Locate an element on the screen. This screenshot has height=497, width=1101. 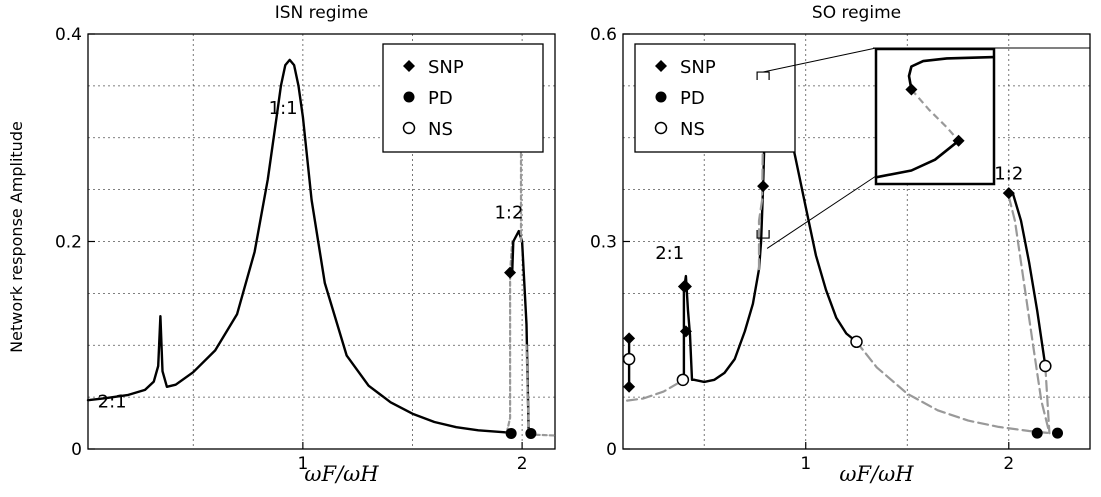
y-tick-label: 0.3 is located at coordinates (603, 243).